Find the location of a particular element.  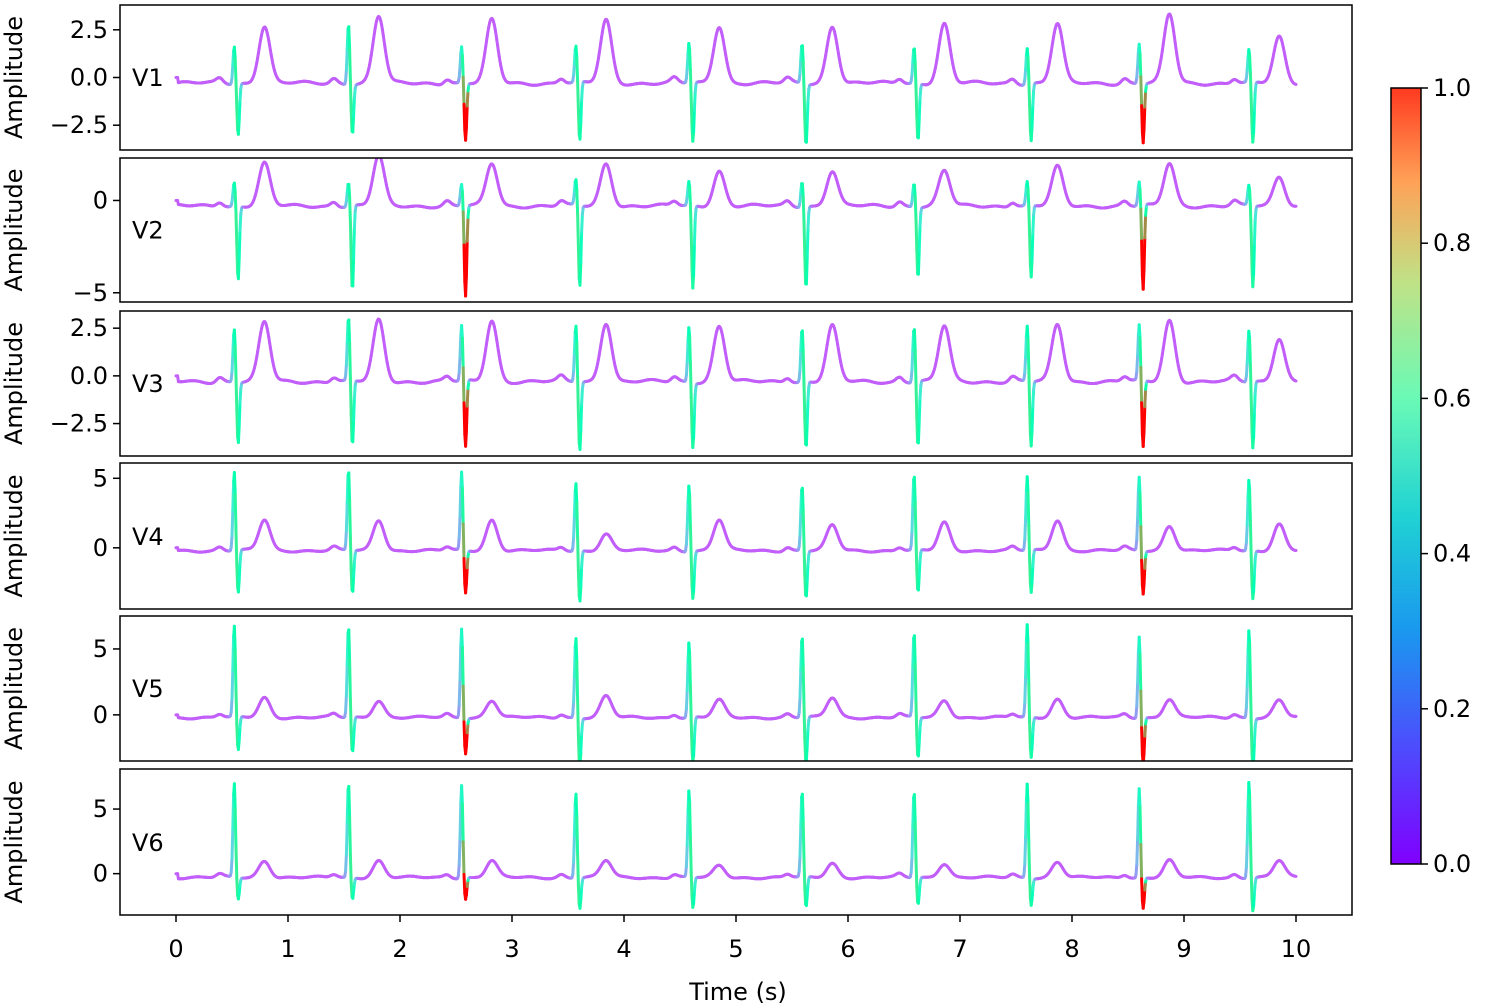

y-tick-label: 0 is located at coordinates (100, 200).